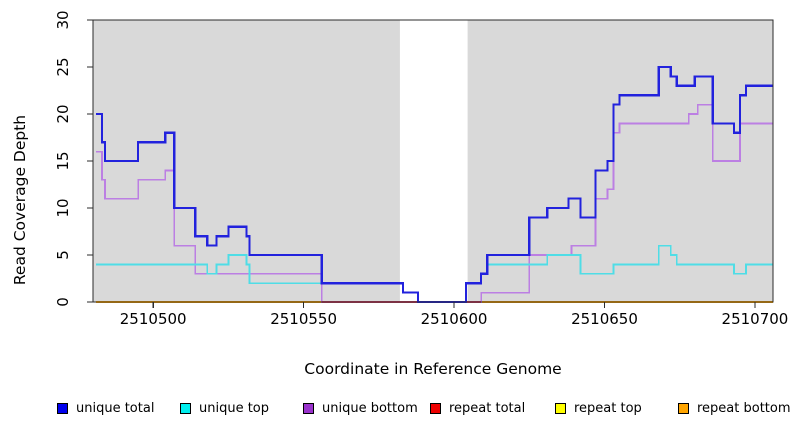  What do you see at coordinates (454, 319) in the screenshot?
I see `x-tick-label: 2510600` at bounding box center [454, 319].